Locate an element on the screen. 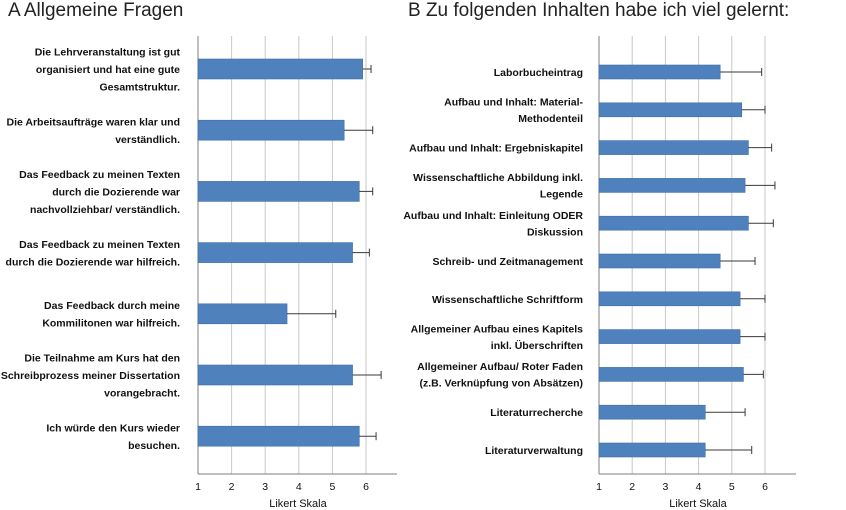 This screenshot has height=510, width=846. chart-b-category-label: Aufbau und Inhalt: Material- Methodenteil is located at coordinates (513, 111).